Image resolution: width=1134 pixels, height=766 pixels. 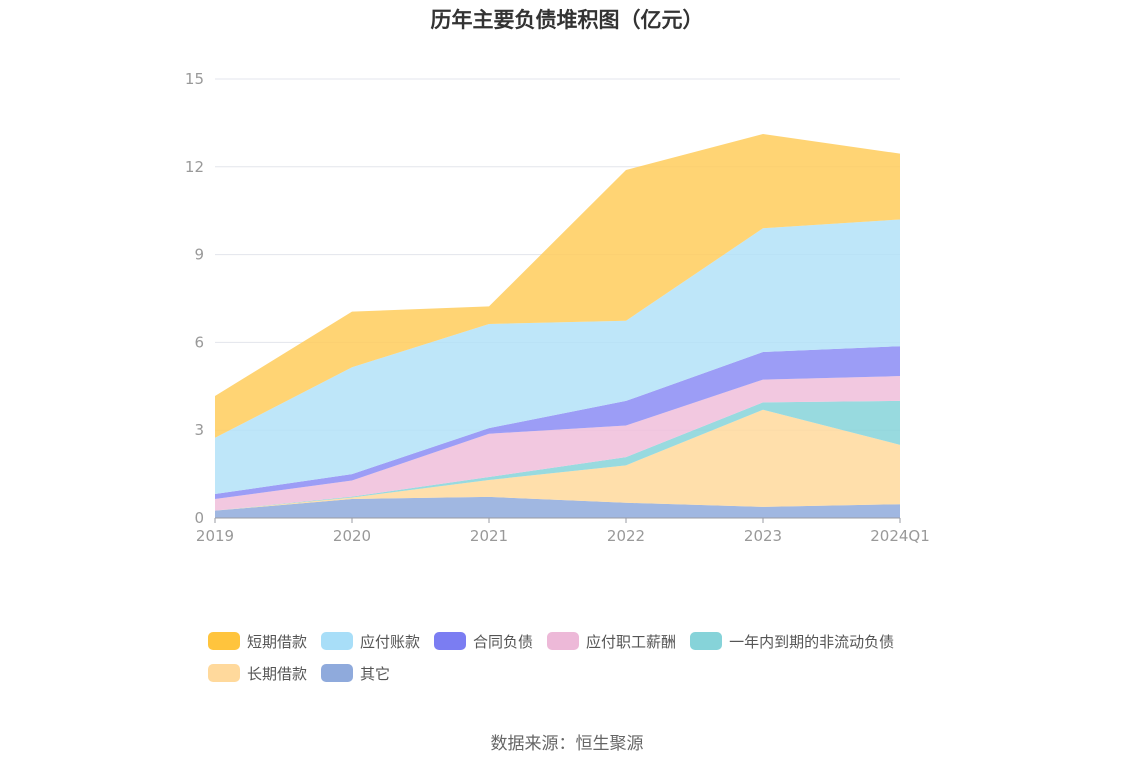 I want to click on chart-title: 历年主要负债堆积图（亿元）, so click(x=567, y=20).